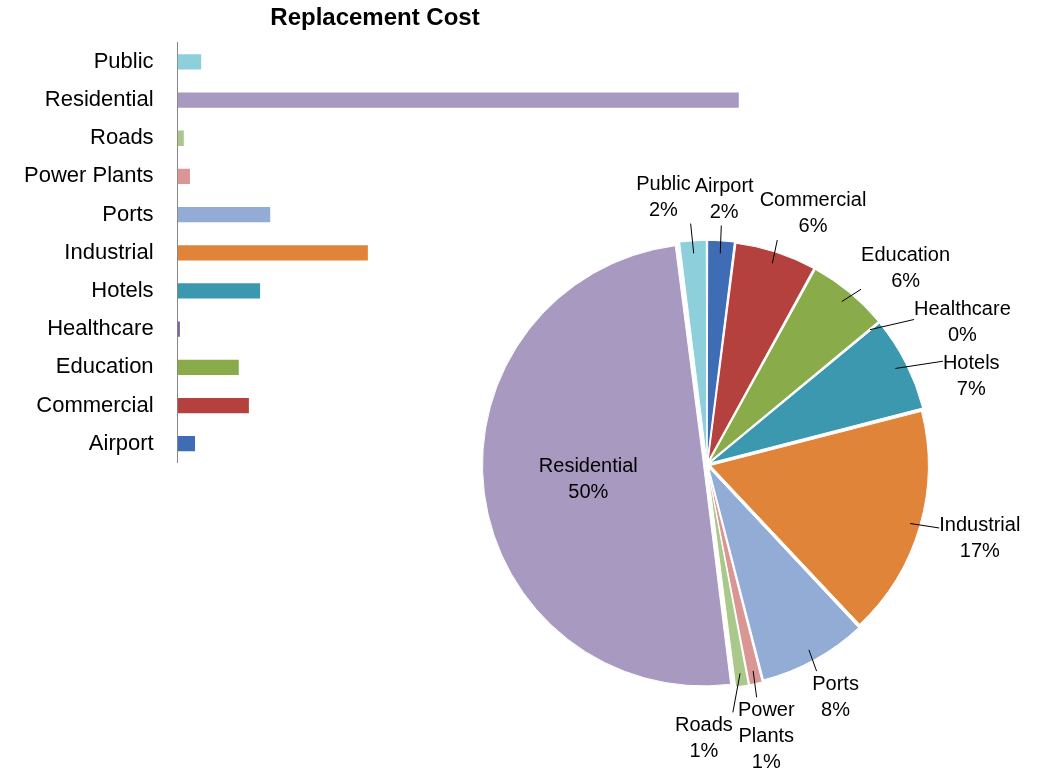 This screenshot has height=779, width=1052. What do you see at coordinates (766, 721) in the screenshot?
I see `slice-label: Power Plants` at bounding box center [766, 721].